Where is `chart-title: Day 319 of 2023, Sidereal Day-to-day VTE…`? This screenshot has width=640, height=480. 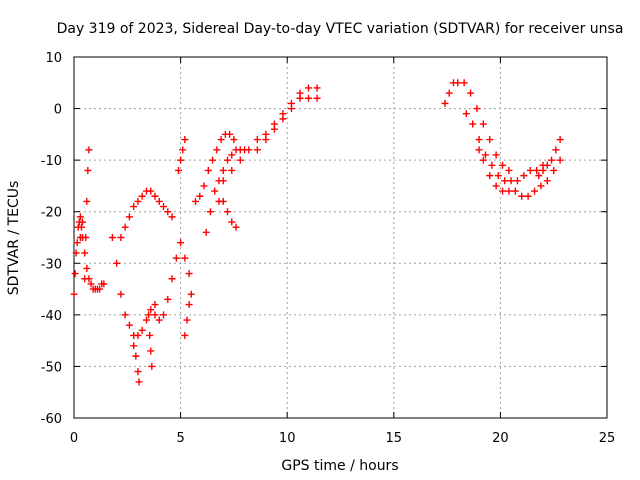 chart-title: Day 319 of 2023, Sidereal Day-to-day VTE… is located at coordinates (340, 29).